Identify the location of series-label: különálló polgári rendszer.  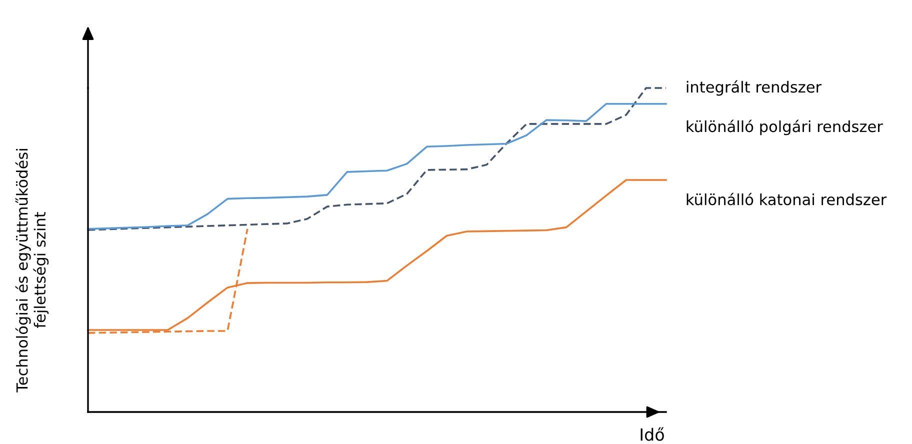
(784, 128).